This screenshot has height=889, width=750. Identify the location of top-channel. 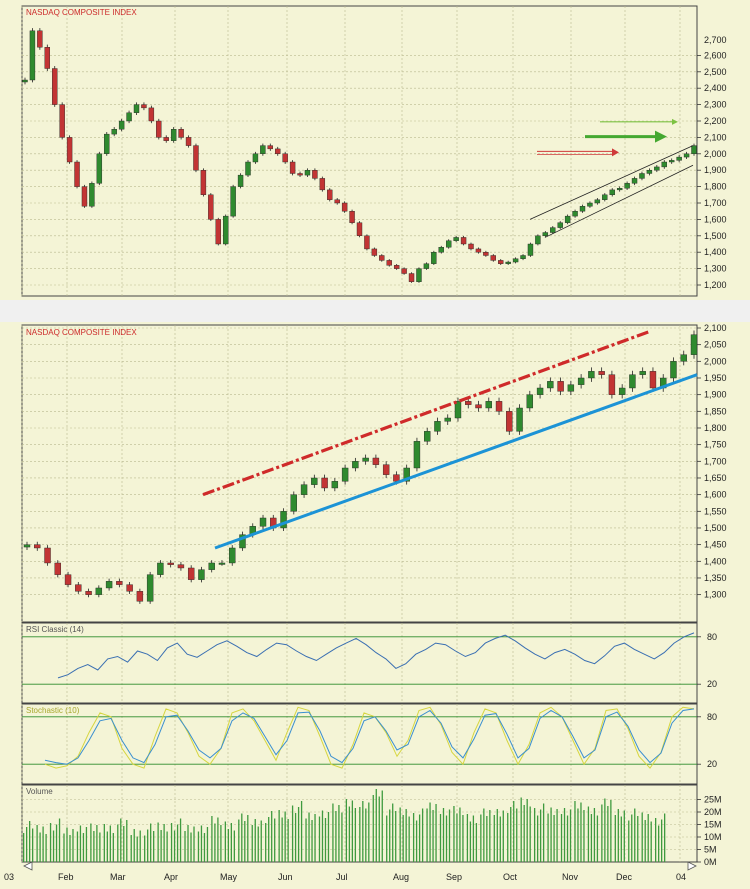
(611, 191).